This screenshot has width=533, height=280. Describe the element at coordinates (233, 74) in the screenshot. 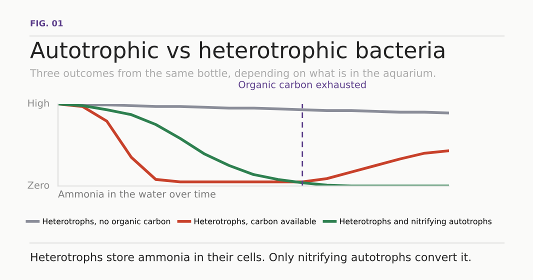

I see `chart-subtitle: Three outcomes from the same bottle, depending on what is in the aquarium.` at that location.